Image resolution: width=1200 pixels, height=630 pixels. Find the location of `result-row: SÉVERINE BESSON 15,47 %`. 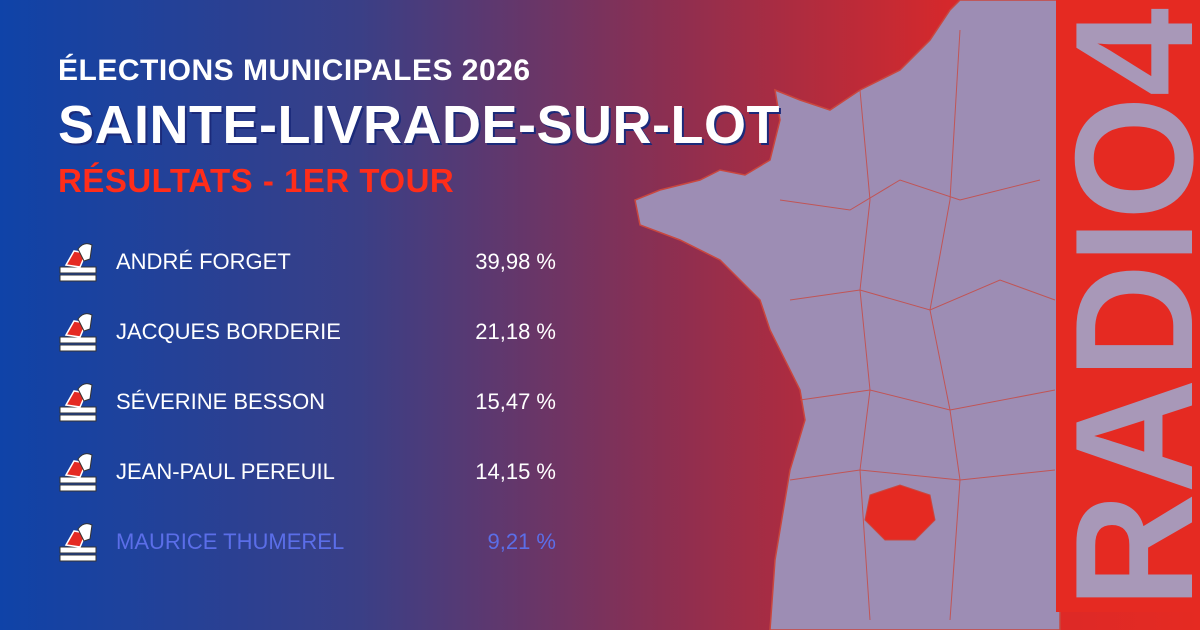

result-row: SÉVERINE BESSON 15,47 % is located at coordinates (316, 402).